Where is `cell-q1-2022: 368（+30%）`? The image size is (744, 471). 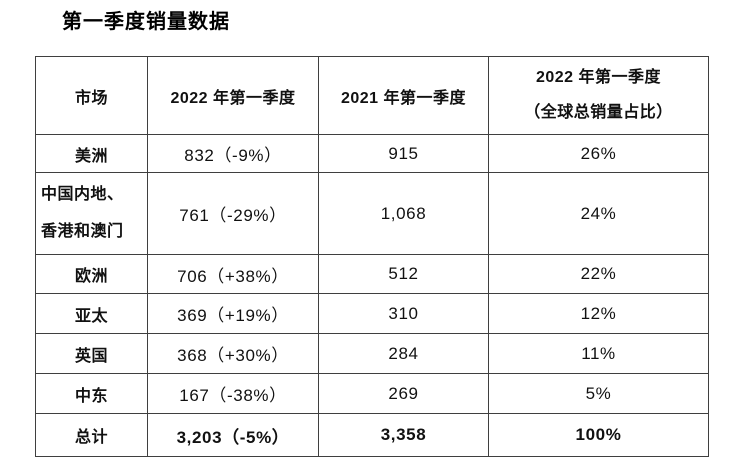 cell-q1-2022: 368（+30%） is located at coordinates (233, 353).